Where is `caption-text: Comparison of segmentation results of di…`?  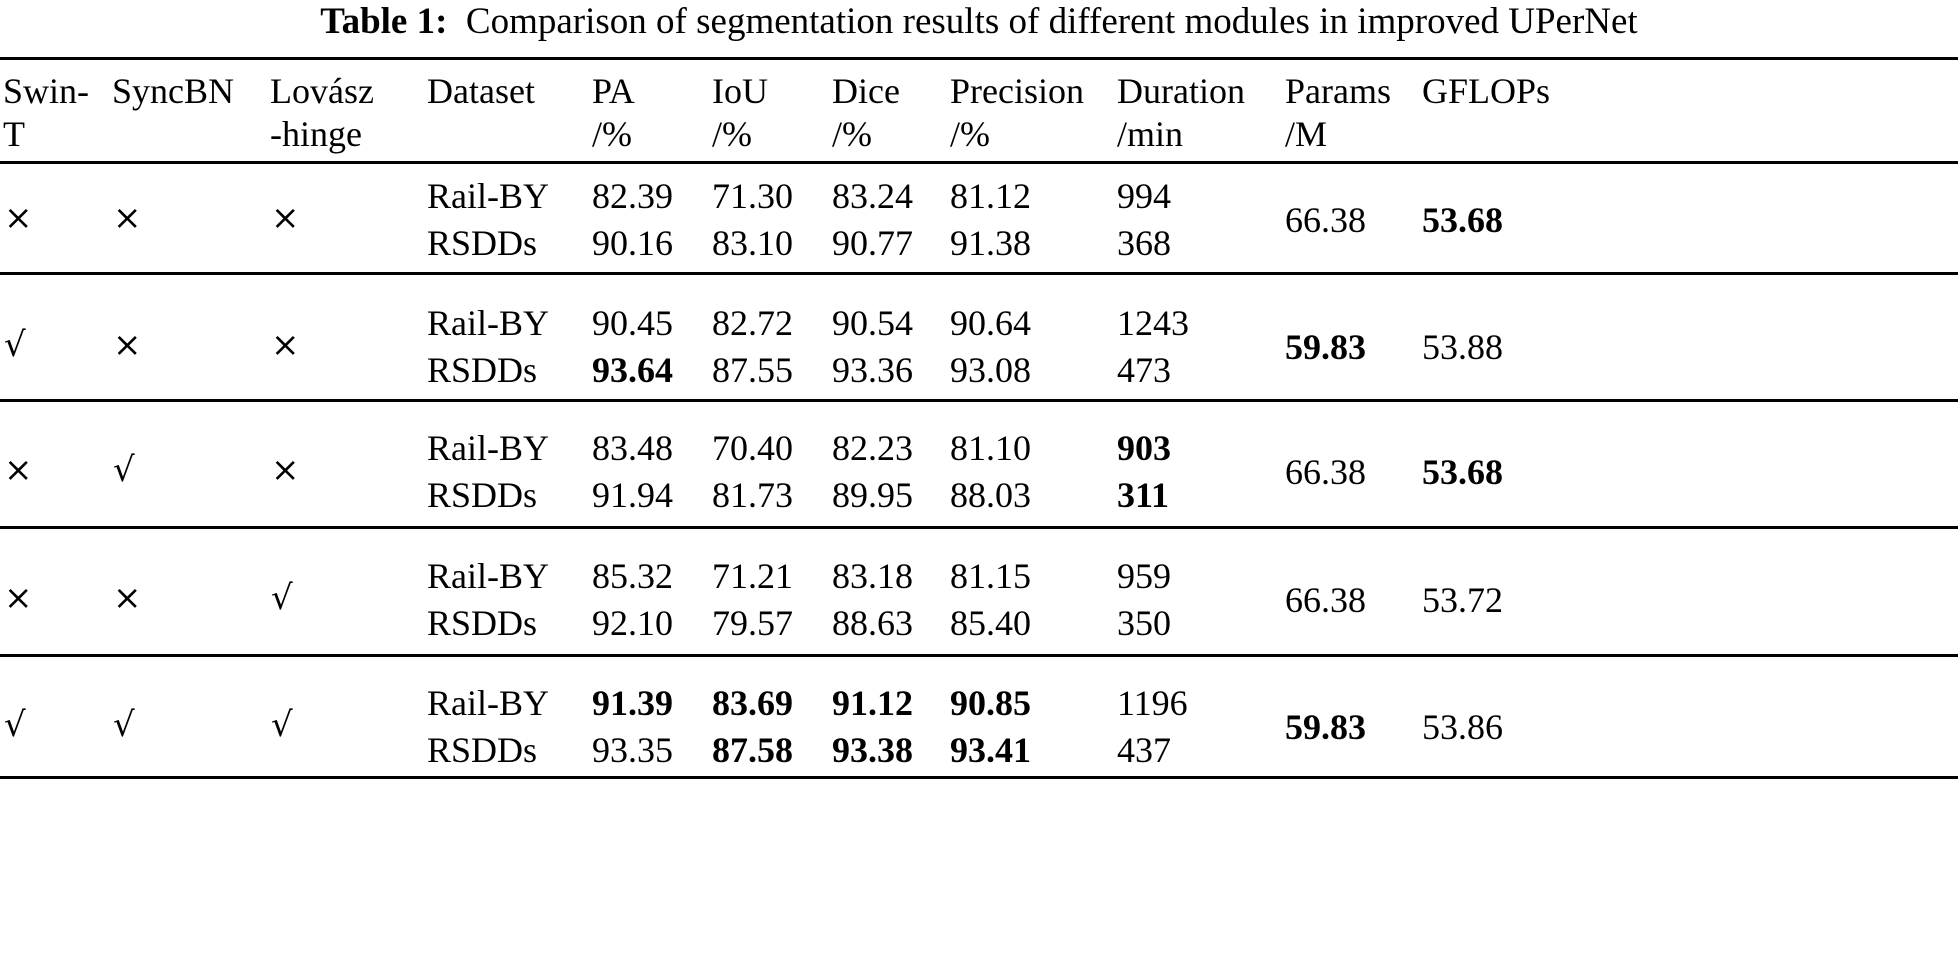
caption-text: Comparison of segmentation results of di… is located at coordinates (1051, 21).